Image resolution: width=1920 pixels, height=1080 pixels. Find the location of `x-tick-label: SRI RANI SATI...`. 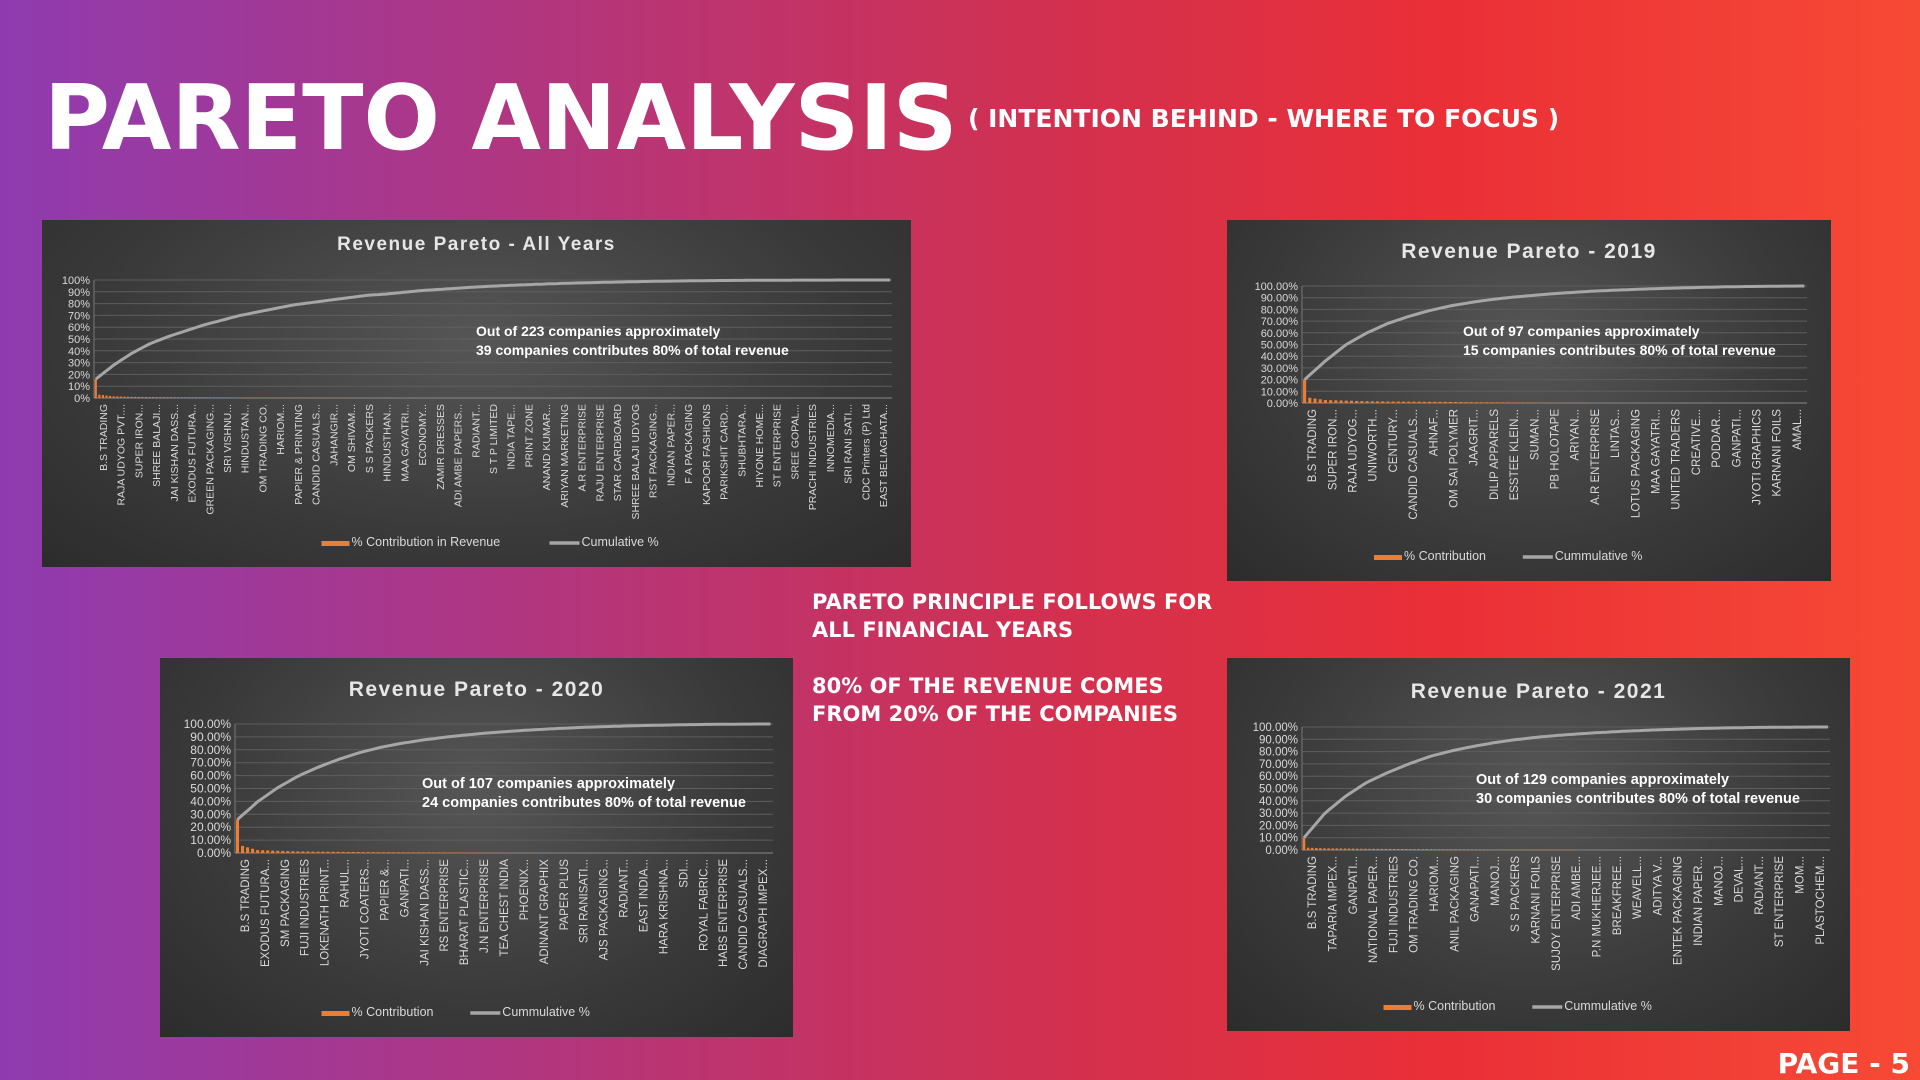

x-tick-label: SRI RANI SATI... is located at coordinates (849, 444).